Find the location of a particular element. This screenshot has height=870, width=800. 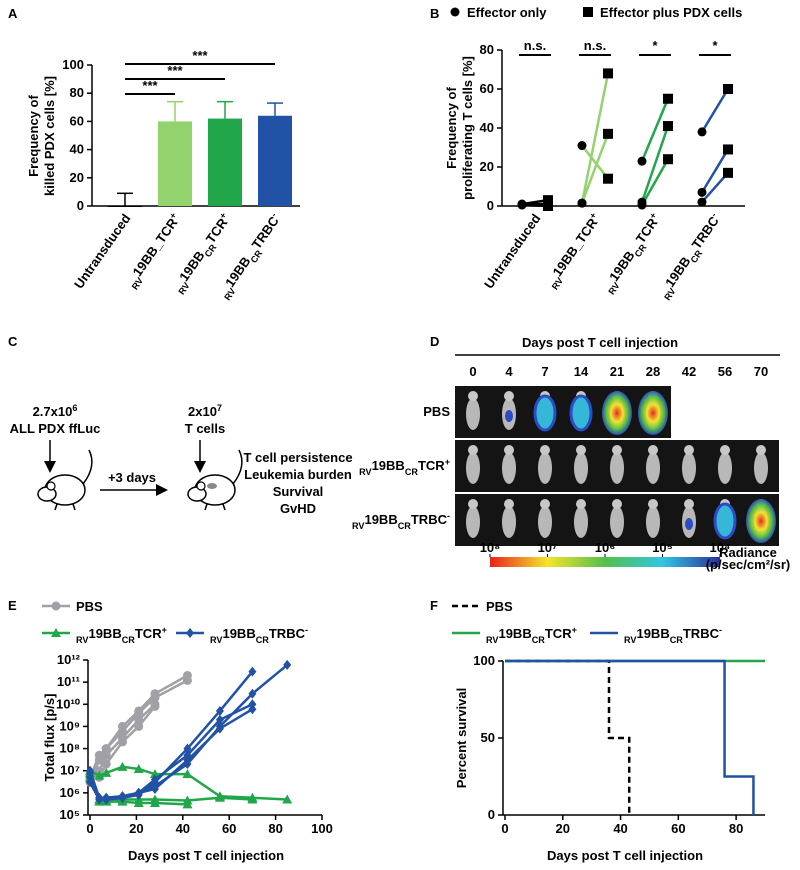

x-tick-label: 100 is located at coordinates (322, 828).